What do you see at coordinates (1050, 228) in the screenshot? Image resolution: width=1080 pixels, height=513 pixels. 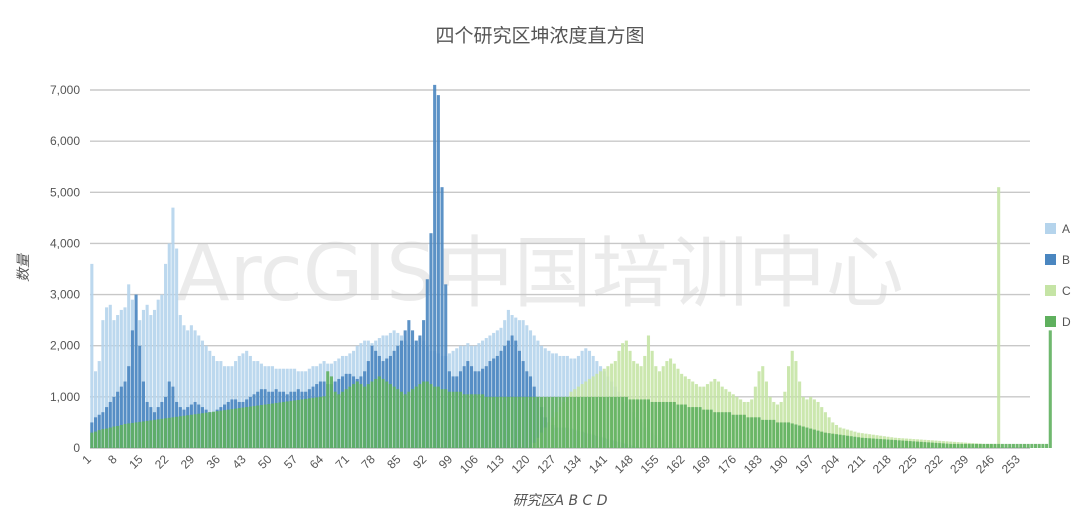 I see `legend-swatch` at bounding box center [1050, 228].